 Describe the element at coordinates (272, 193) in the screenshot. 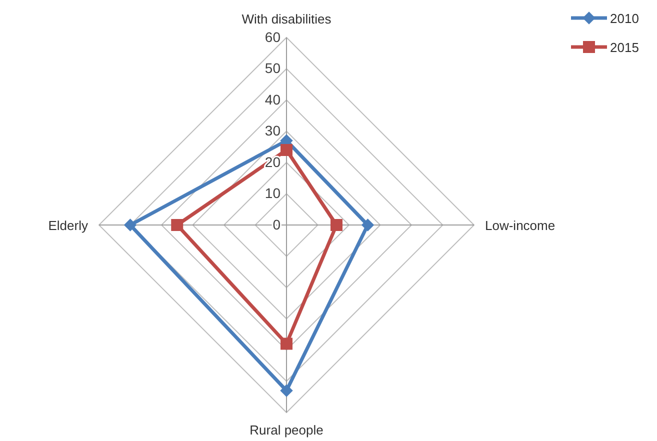

I see `y-tick-label: 10` at that location.